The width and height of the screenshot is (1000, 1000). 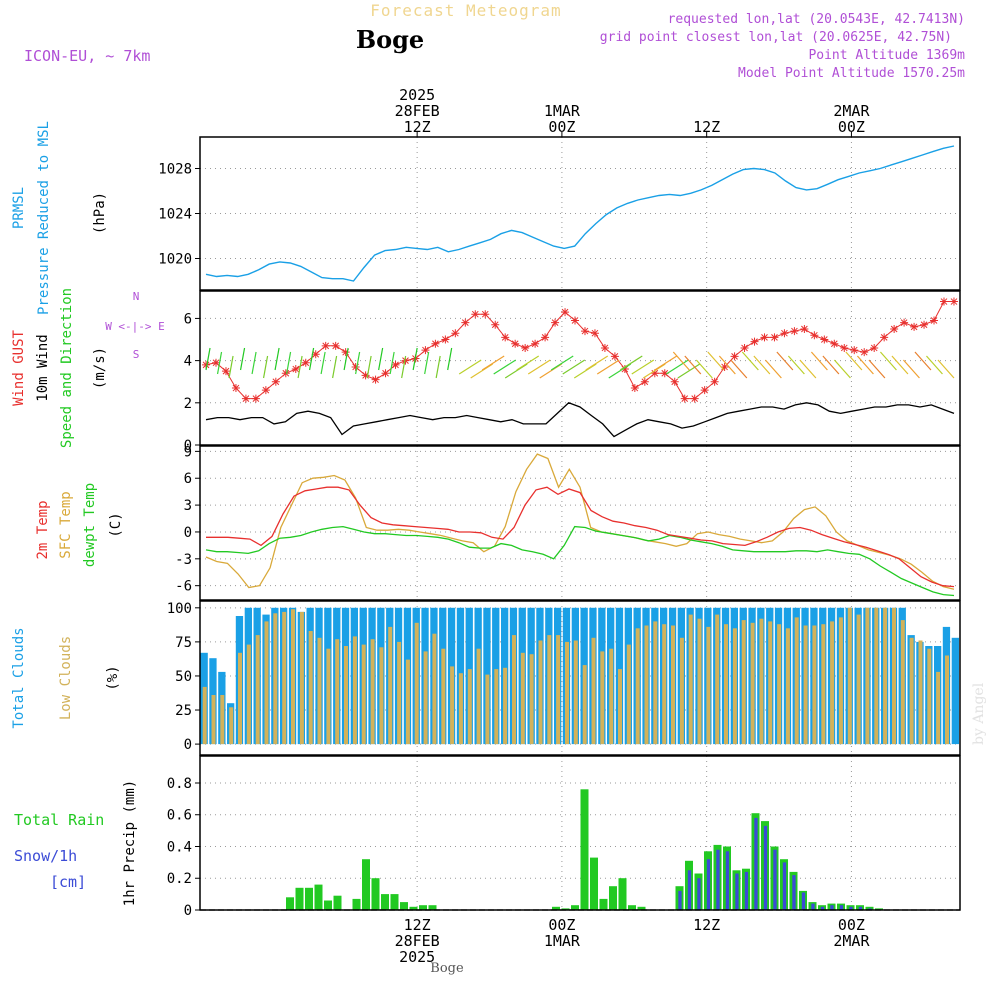 I want to click on top-time-label: 2025, so click(x=417, y=95).